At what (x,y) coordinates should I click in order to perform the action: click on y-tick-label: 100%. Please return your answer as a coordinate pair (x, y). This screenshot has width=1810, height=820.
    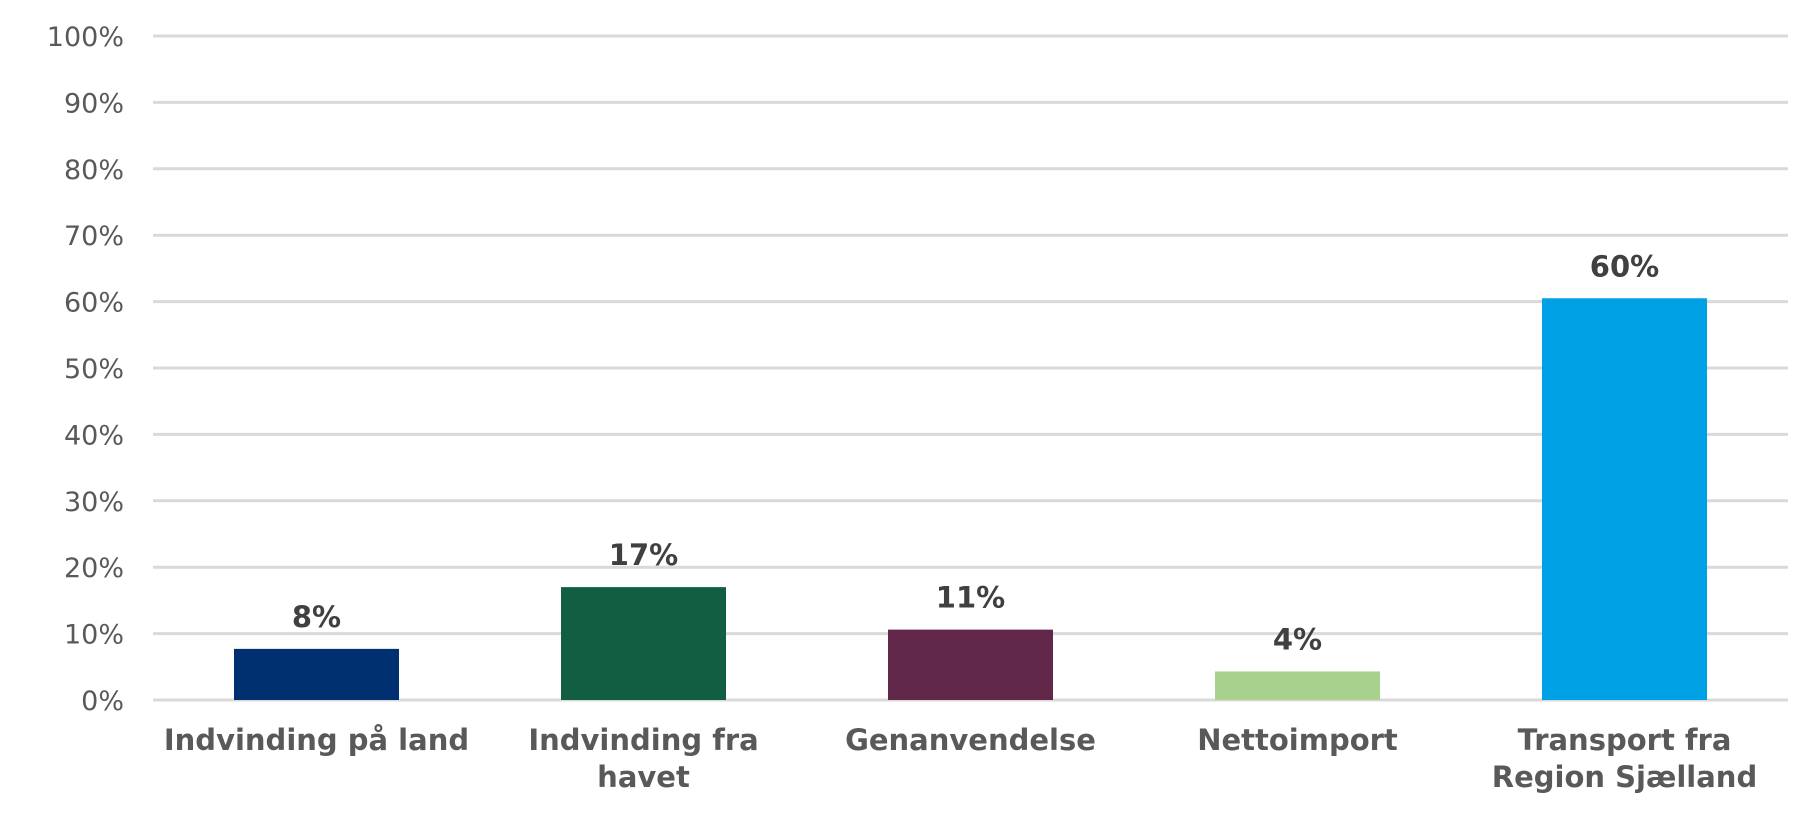
    Looking at the image, I should click on (85, 37).